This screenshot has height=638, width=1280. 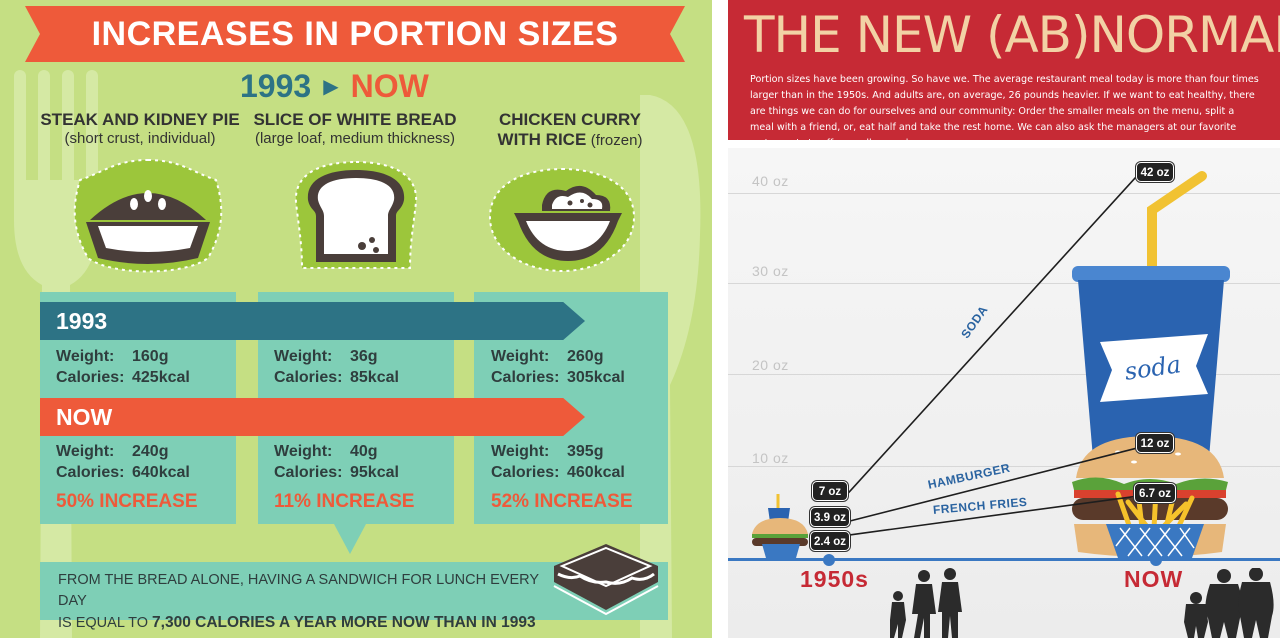 I want to click on band-now: NOW, so click(x=312, y=417).